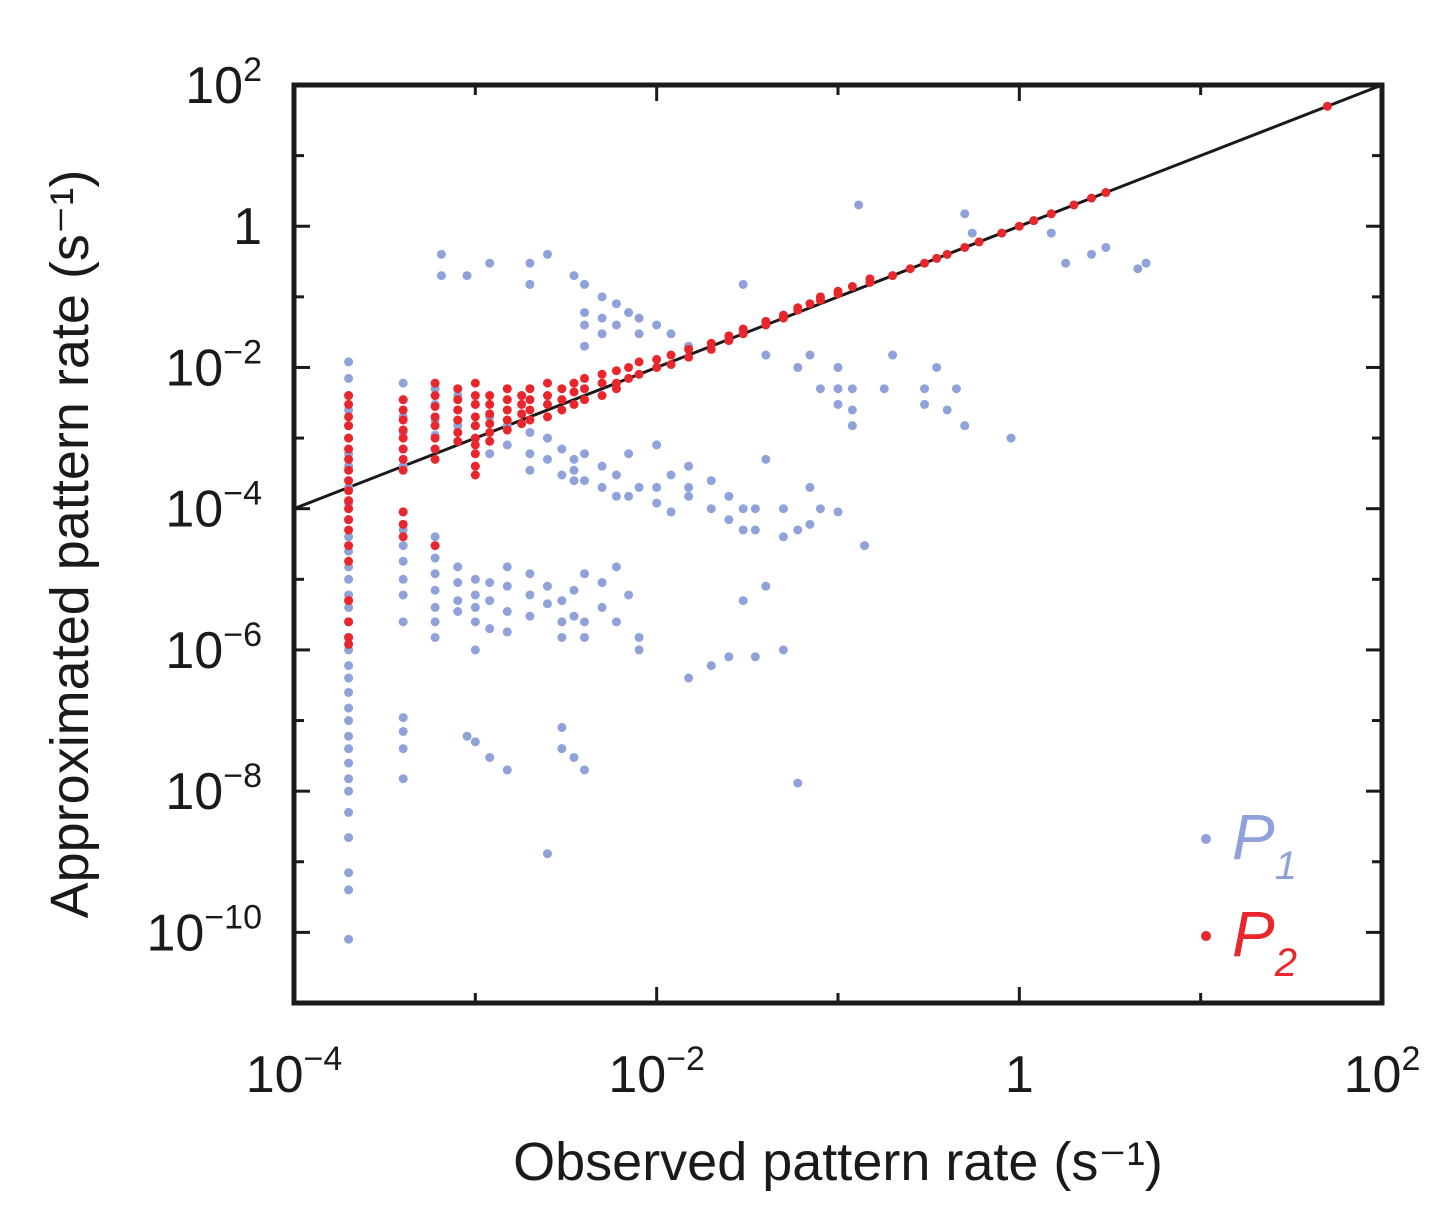 This screenshot has width=1455, height=1205. What do you see at coordinates (204, 506) in the screenshot?
I see `y-tick-labels: 10² 1 10⁻² 10⁻⁴ 10⁻⁶ 10⁻⁸ 10⁻¹⁰` at bounding box center [204, 506].